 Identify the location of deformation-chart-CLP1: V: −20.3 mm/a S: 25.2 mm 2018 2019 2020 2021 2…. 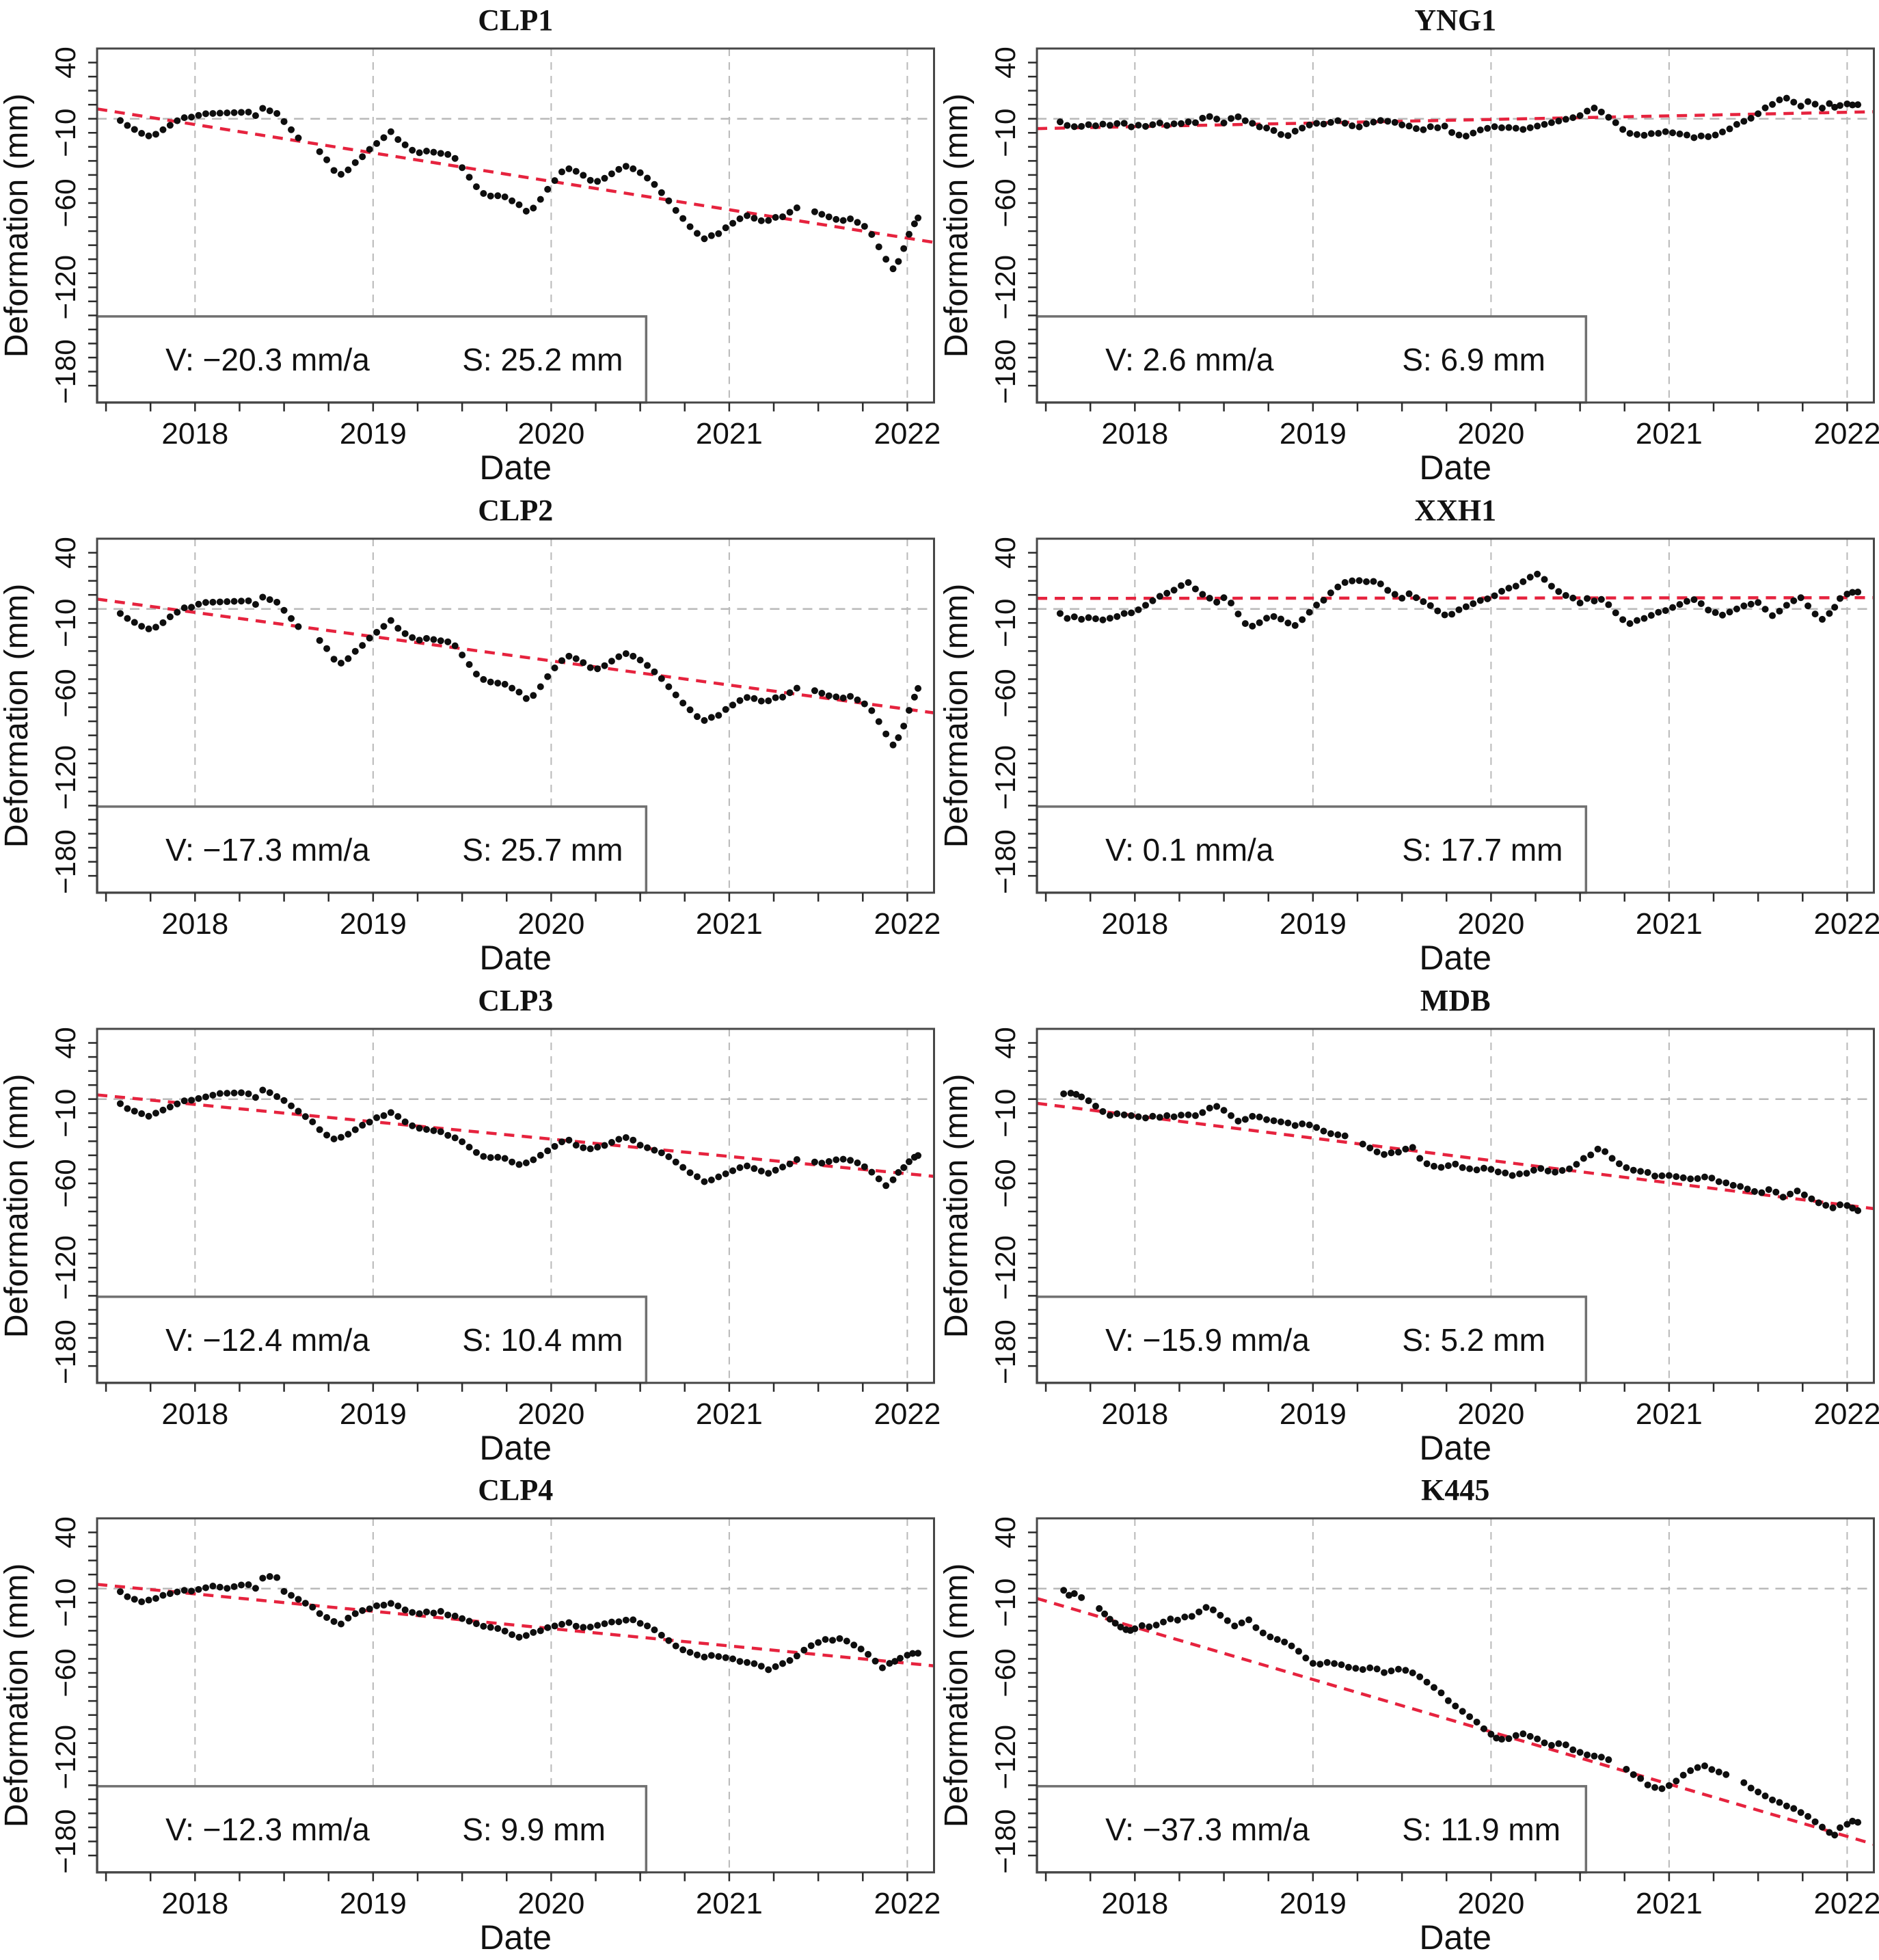
(470, 245).